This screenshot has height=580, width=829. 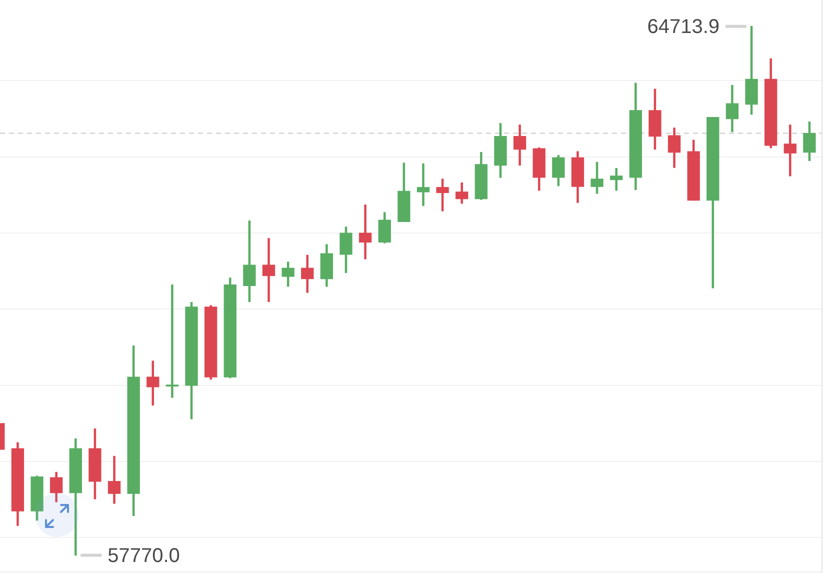 What do you see at coordinates (683, 27) in the screenshot?
I see `annotation: 64713.9` at bounding box center [683, 27].